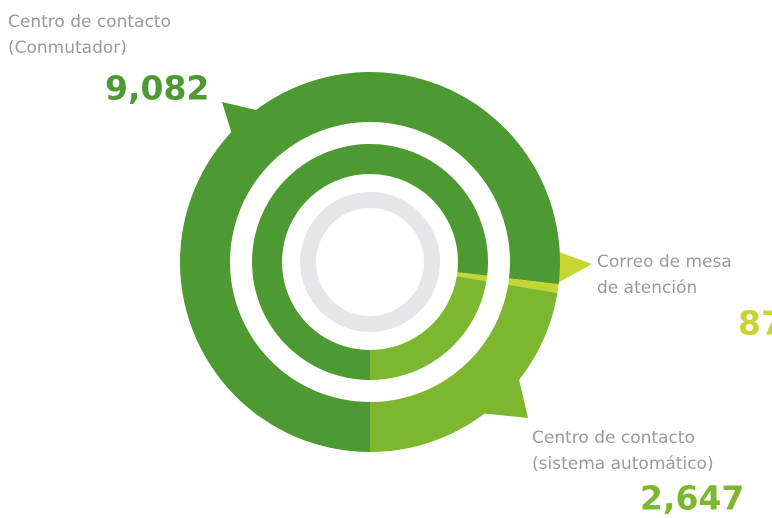  I want to click on value-label: 2,647, so click(692, 498).